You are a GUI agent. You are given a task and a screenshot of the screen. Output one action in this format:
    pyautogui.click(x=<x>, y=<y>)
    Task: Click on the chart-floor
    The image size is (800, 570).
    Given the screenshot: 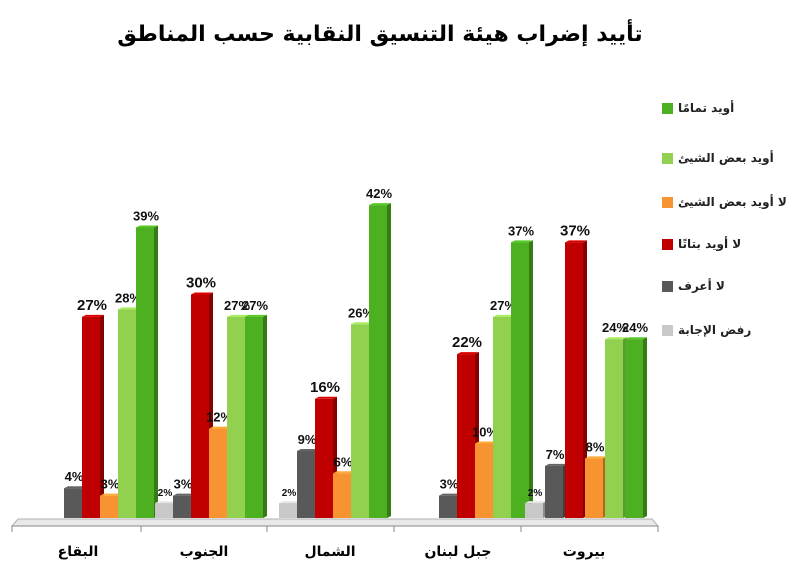 What is the action you would take?
    pyautogui.click(x=335, y=522)
    